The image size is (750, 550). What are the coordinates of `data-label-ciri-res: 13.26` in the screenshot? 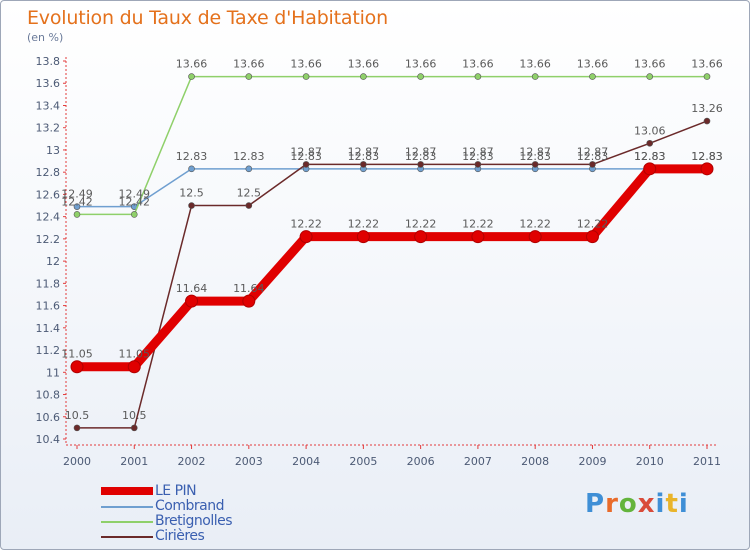 It's located at (707, 108).